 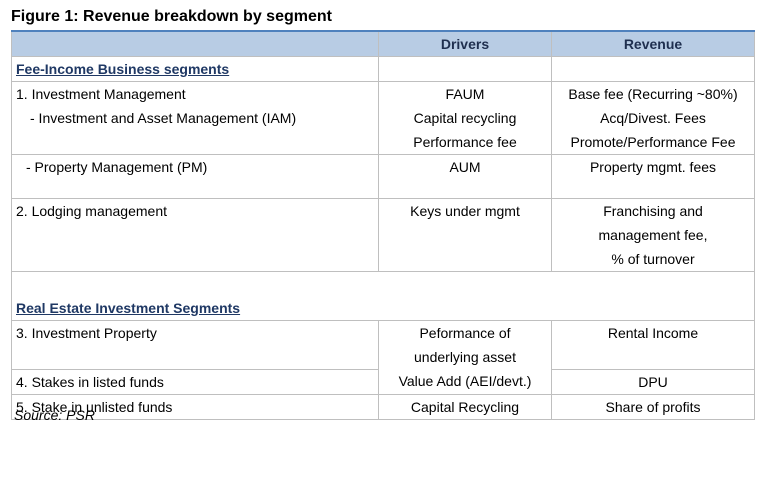 I want to click on cell: DPU, so click(x=653, y=381).